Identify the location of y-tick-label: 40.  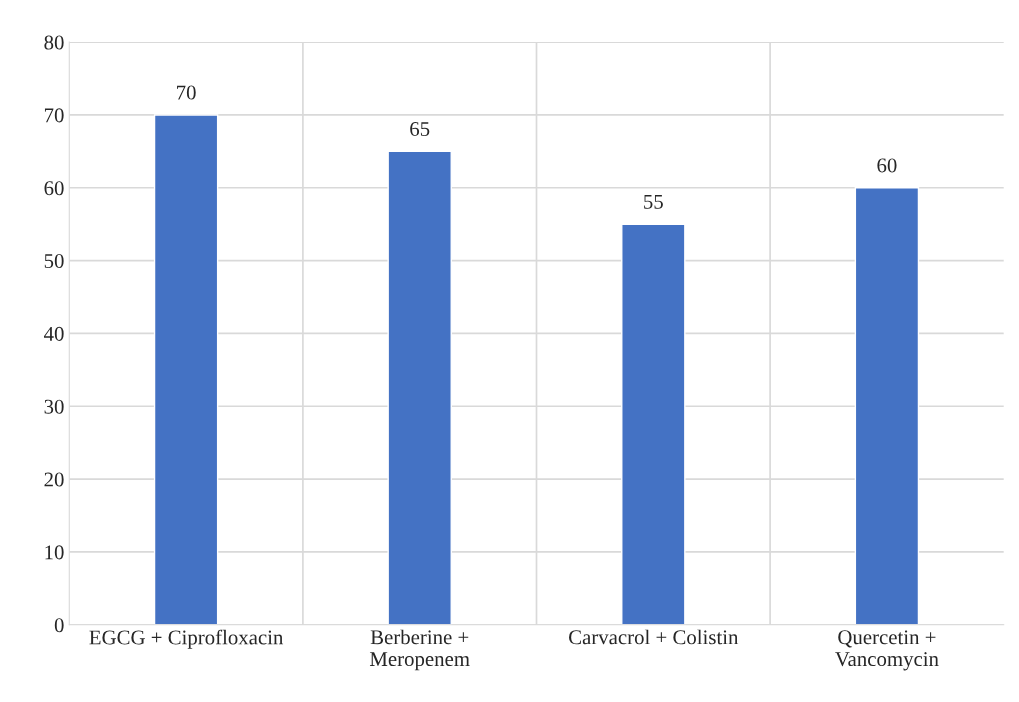
(54, 333).